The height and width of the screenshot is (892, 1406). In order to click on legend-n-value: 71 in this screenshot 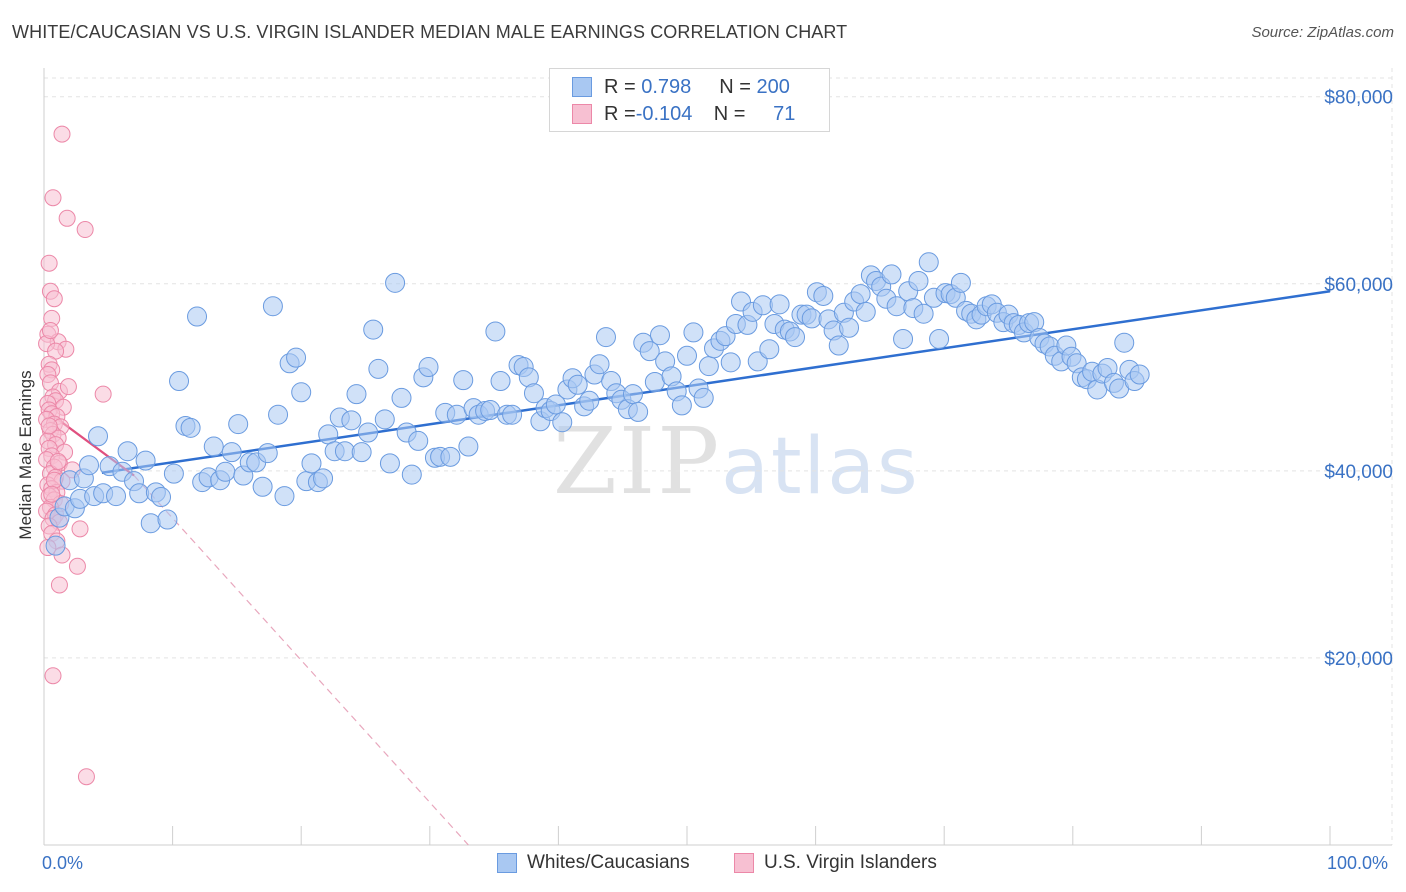, I will do `click(784, 113)`.